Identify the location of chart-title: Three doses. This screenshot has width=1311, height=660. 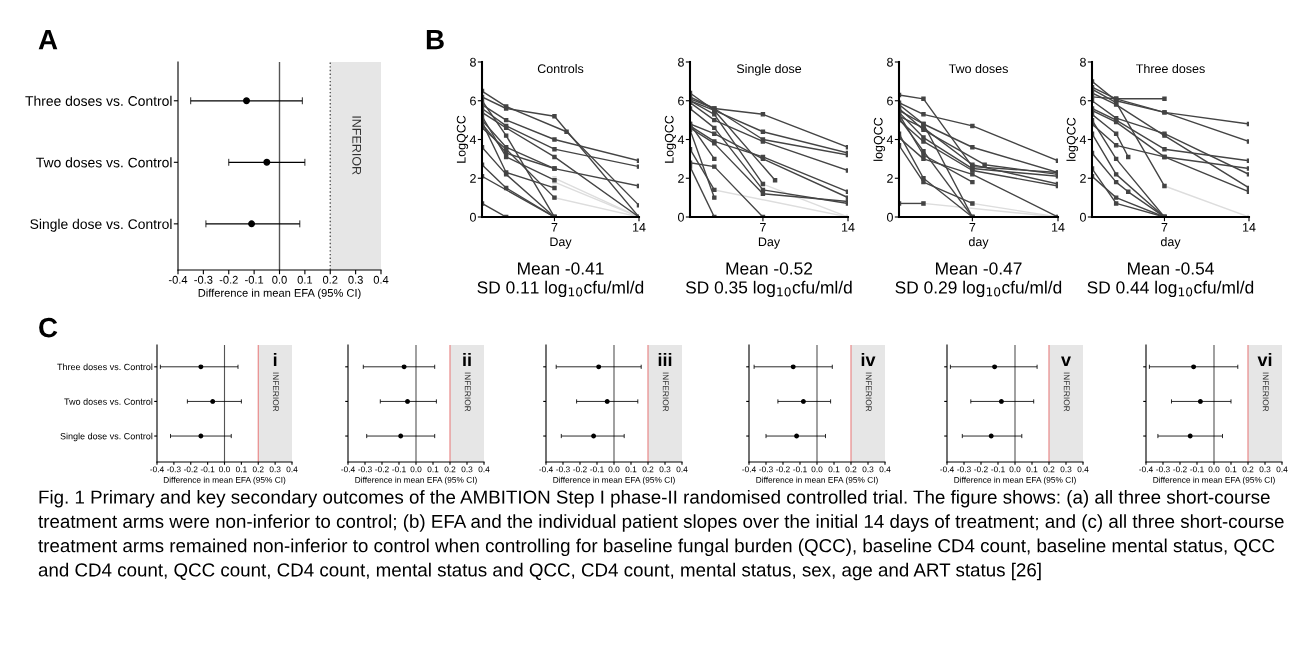
(1170, 68).